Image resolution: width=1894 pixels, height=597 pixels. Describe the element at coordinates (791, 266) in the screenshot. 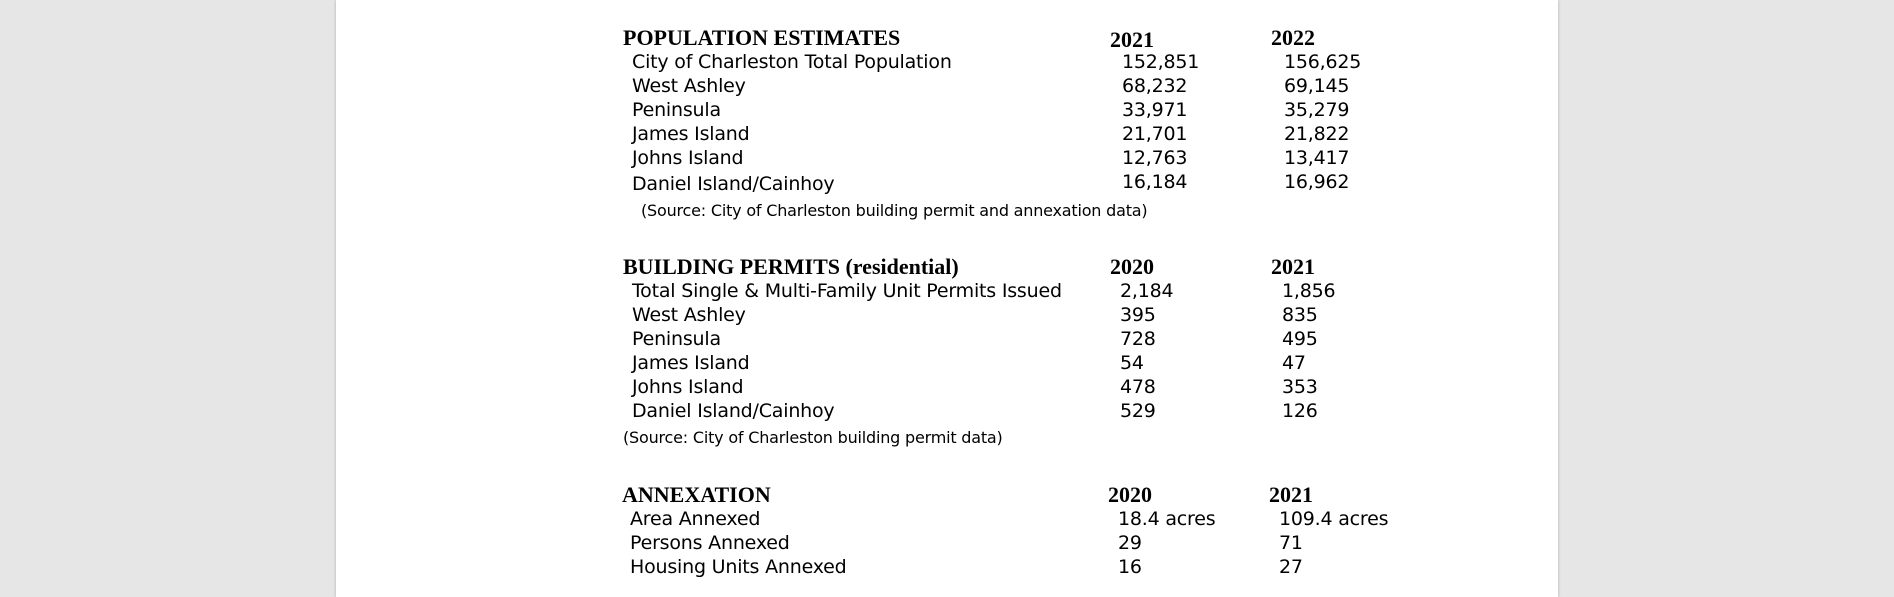

I see `permits-title: BUILDING PERMITS (residential)` at that location.